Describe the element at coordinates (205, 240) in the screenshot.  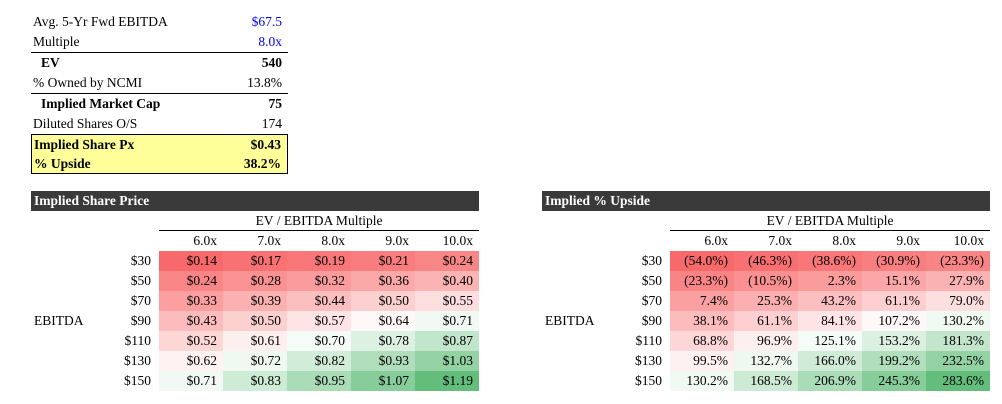
I see `column-header: 6.0x` at that location.